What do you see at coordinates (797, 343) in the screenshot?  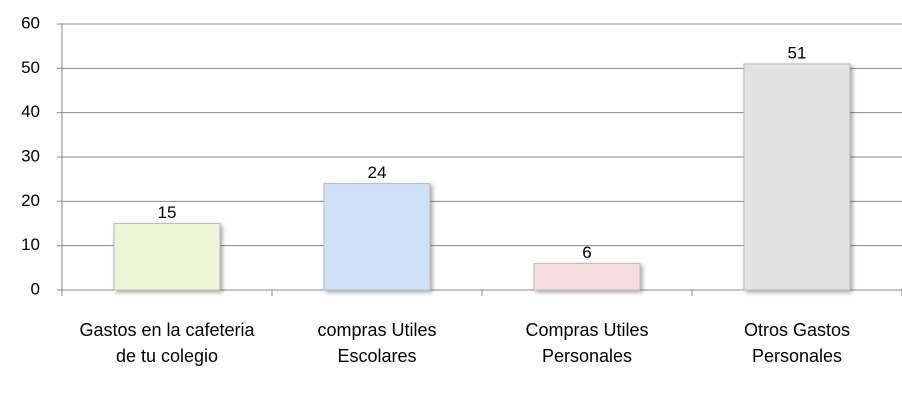 I see `x-tick-label: Otros Gastos Personales` at bounding box center [797, 343].